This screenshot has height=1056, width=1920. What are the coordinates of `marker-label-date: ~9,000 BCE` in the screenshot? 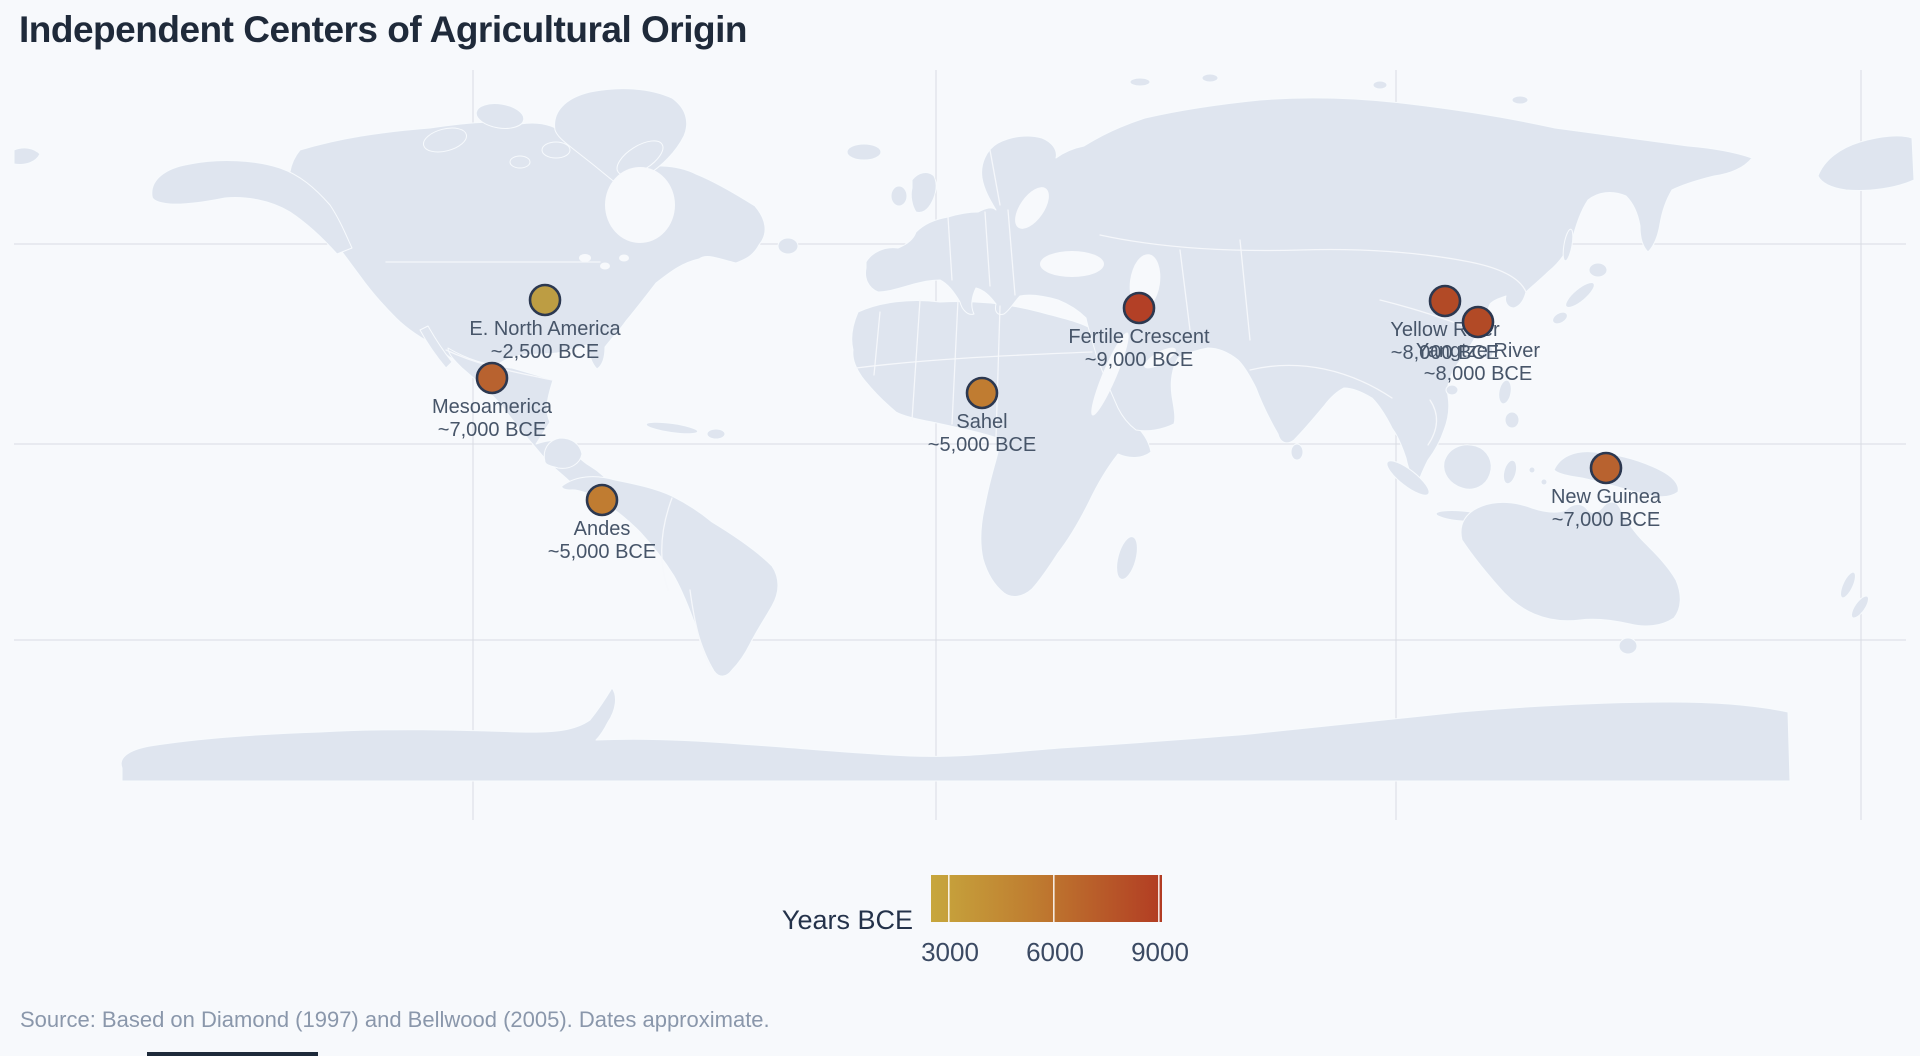 It's located at (1139, 360).